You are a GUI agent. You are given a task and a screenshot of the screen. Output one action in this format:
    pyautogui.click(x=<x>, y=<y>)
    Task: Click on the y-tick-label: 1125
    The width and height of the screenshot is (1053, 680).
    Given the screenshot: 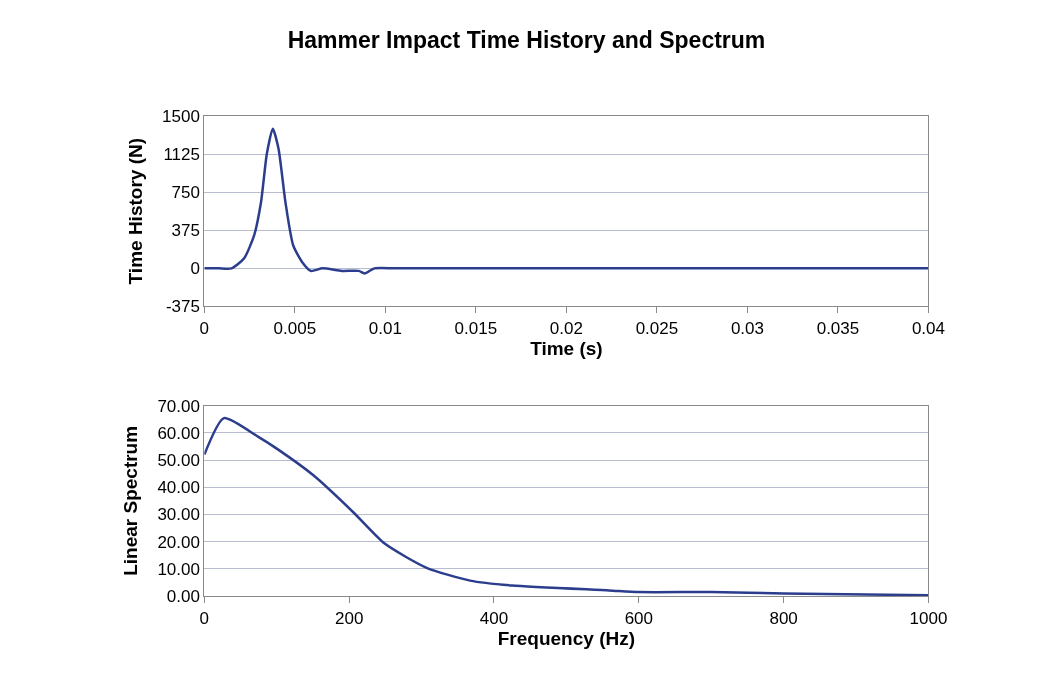 What is the action you would take?
    pyautogui.click(x=181, y=154)
    